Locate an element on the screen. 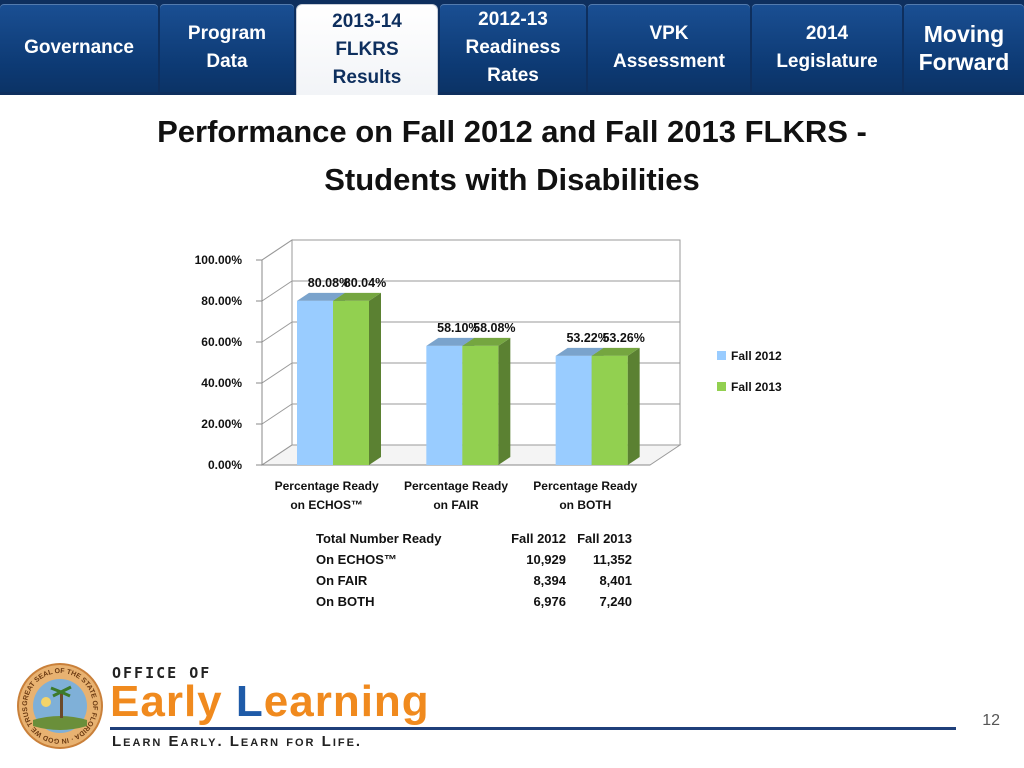  table-cell: On ECHOS™ is located at coordinates (356, 559).